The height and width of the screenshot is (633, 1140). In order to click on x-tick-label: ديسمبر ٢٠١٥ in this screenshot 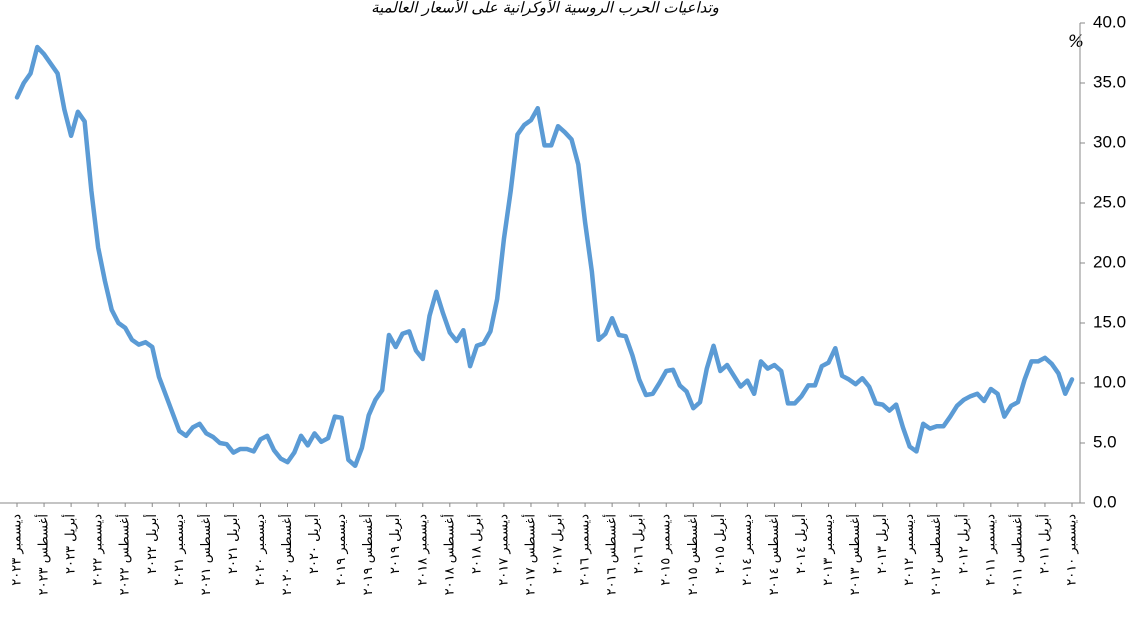, I will do `click(666, 550)`.